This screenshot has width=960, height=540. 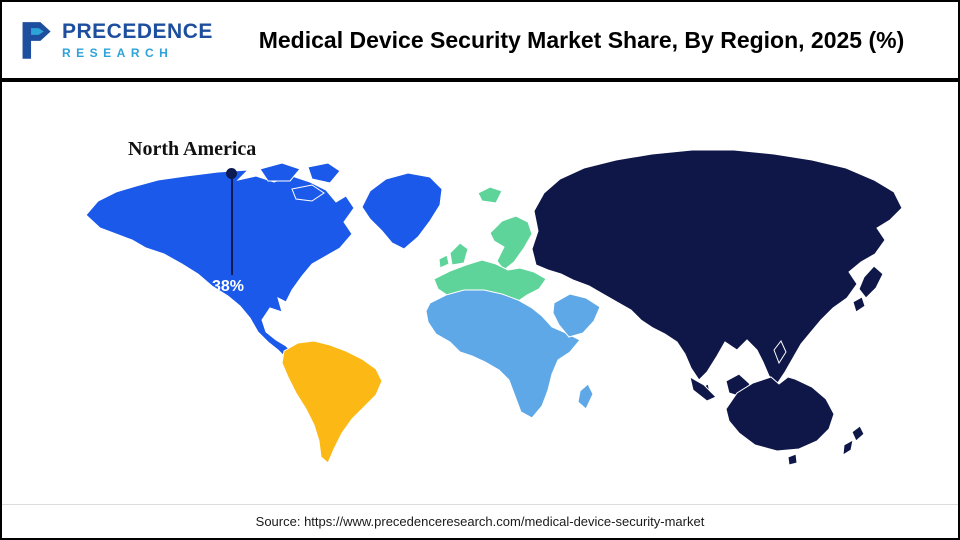 I want to click on island-greenland, so click(x=402, y=211).